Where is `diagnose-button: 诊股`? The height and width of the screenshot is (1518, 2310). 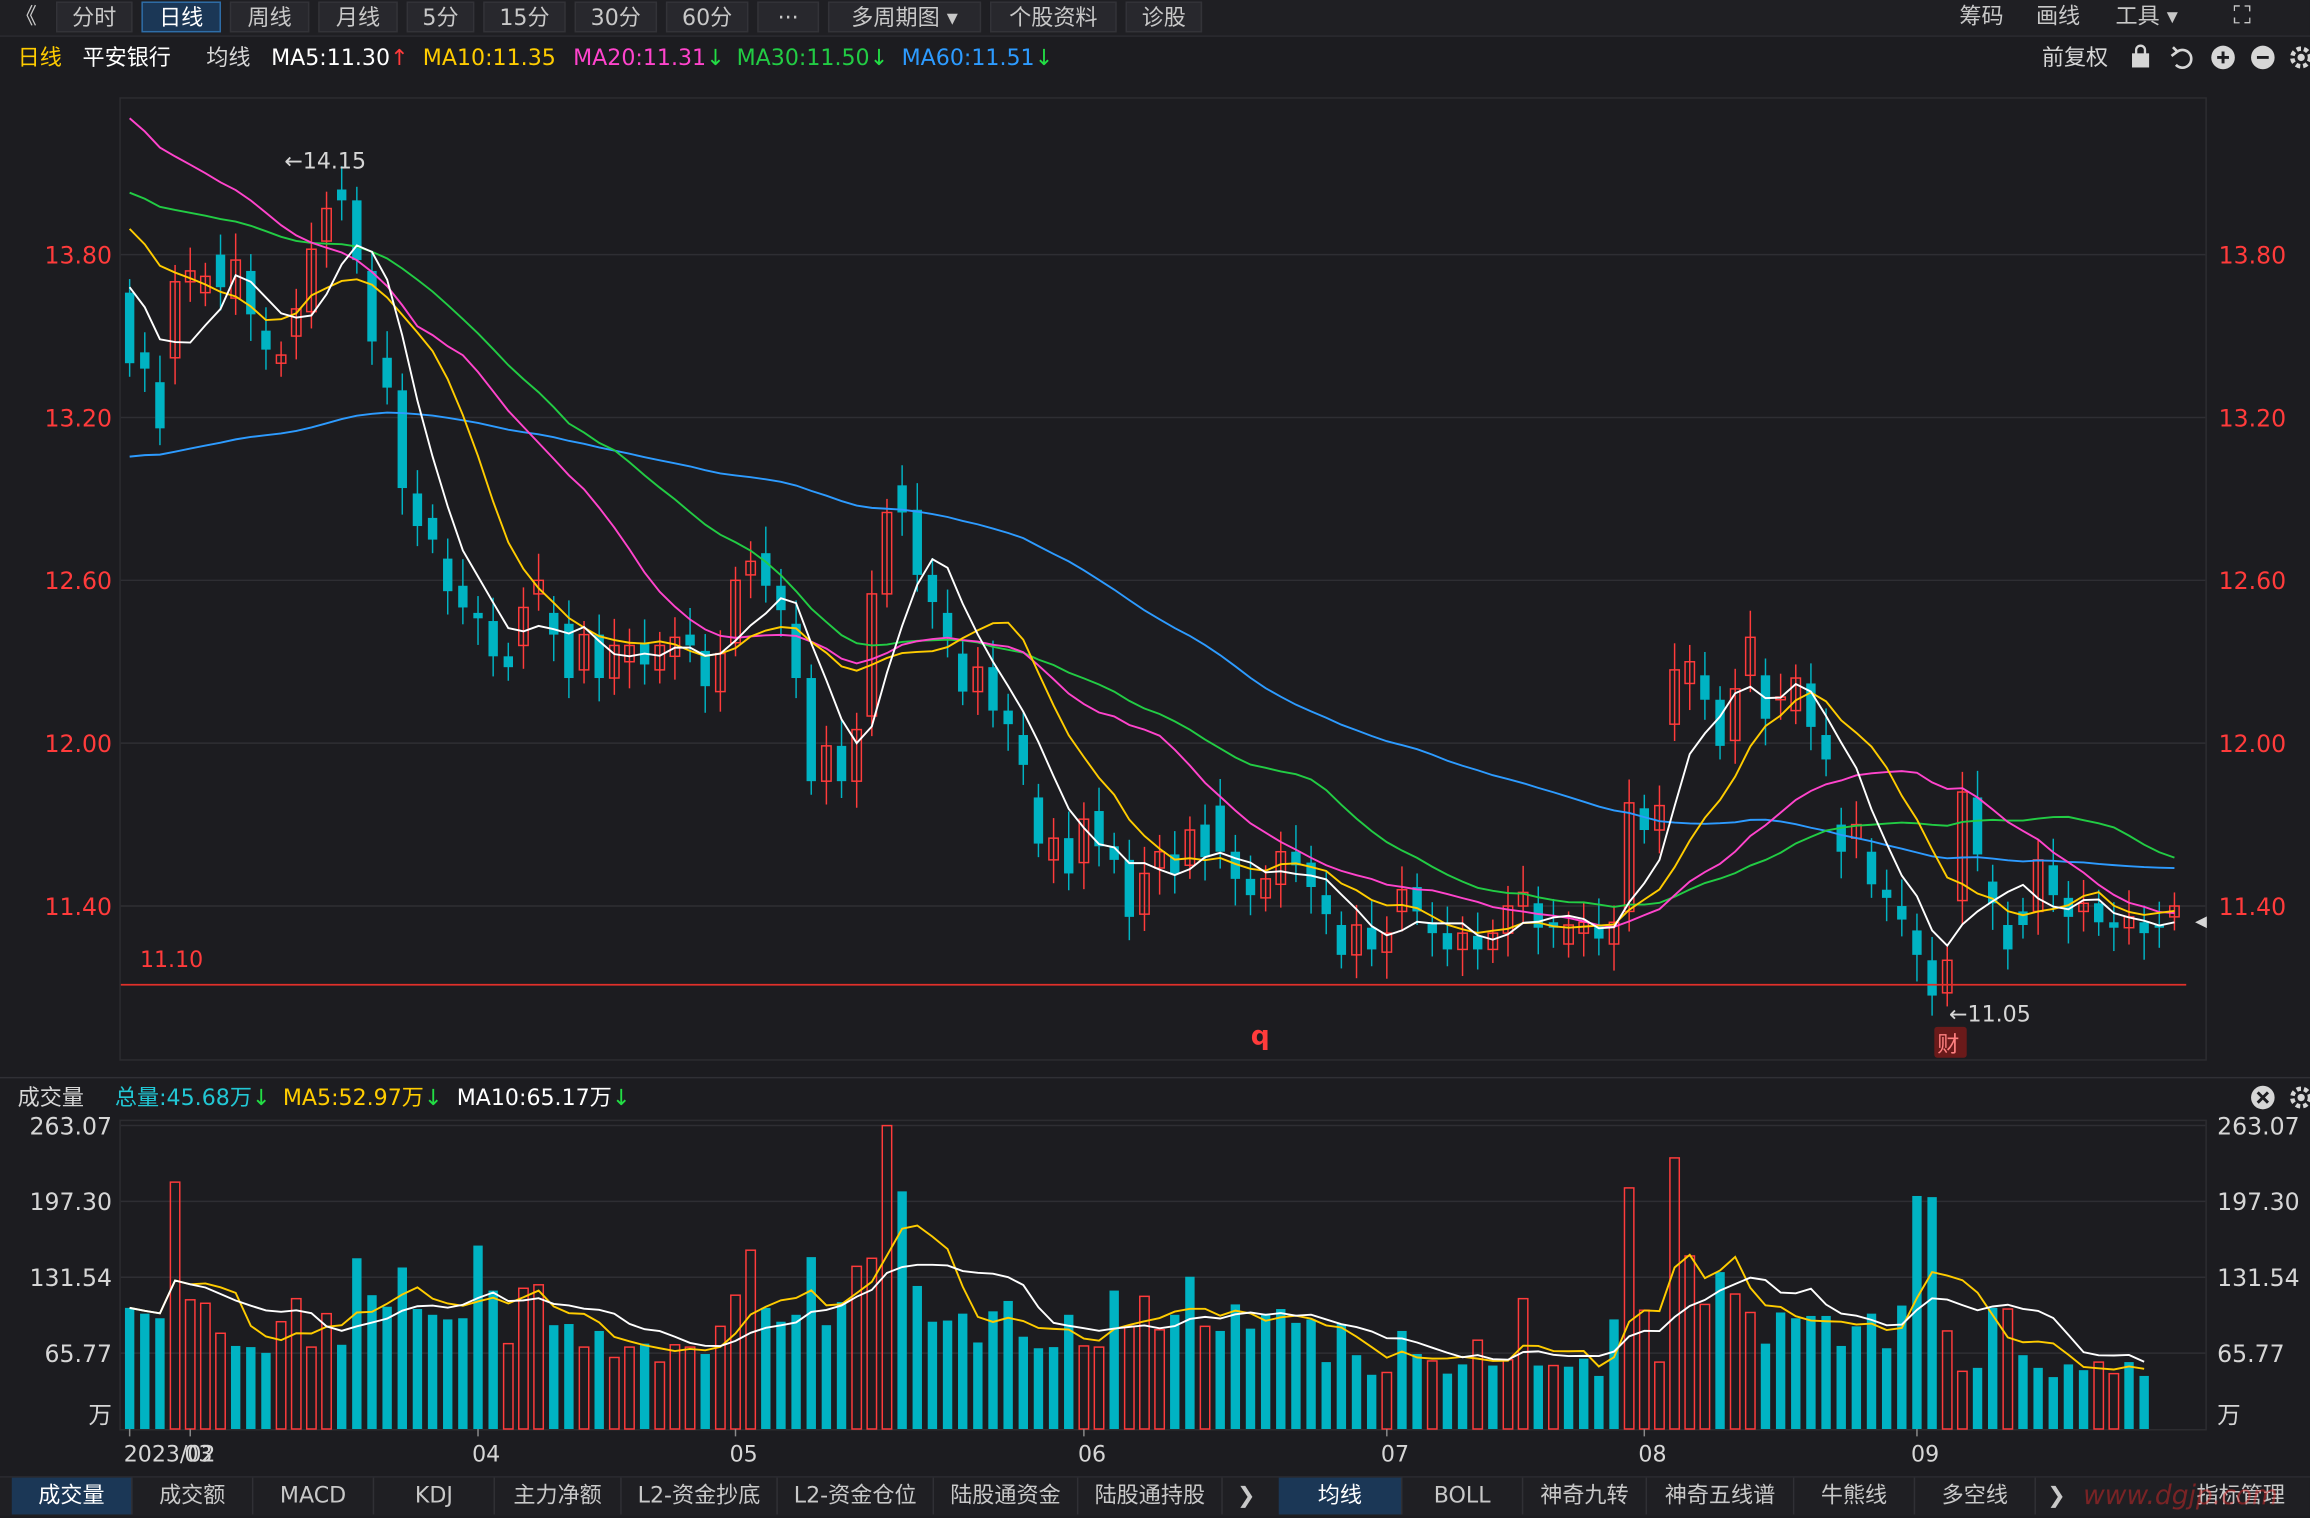
diagnose-button: 诊股 is located at coordinates (1164, 17).